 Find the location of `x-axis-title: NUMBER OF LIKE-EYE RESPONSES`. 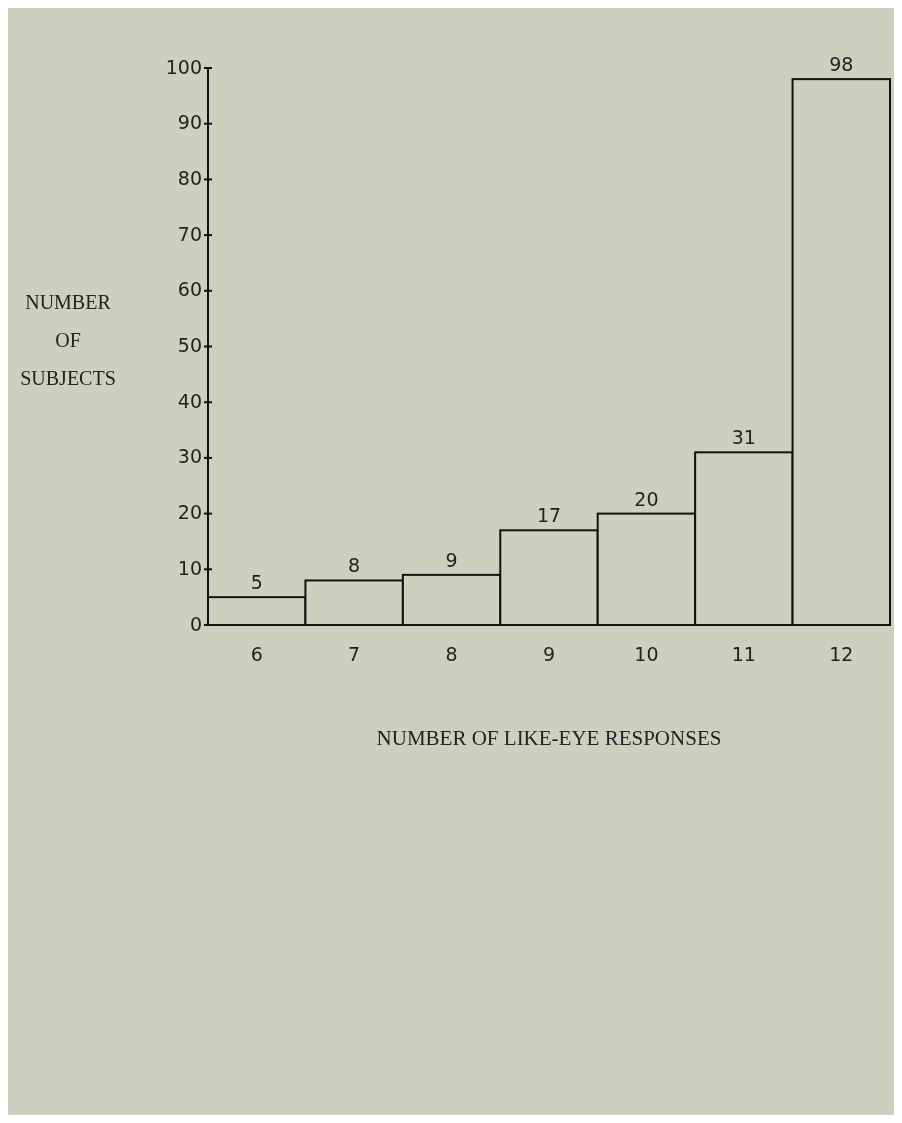

x-axis-title: NUMBER OF LIKE-EYE RESPONSES is located at coordinates (549, 738).